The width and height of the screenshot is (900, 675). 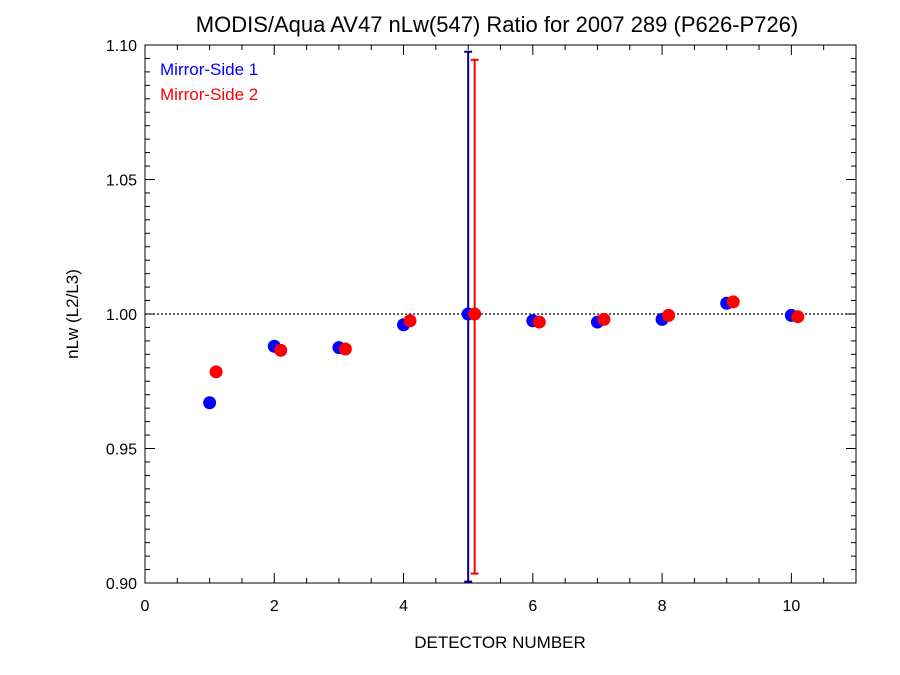 What do you see at coordinates (121, 181) in the screenshot?
I see `y-tick-label: 1.05` at bounding box center [121, 181].